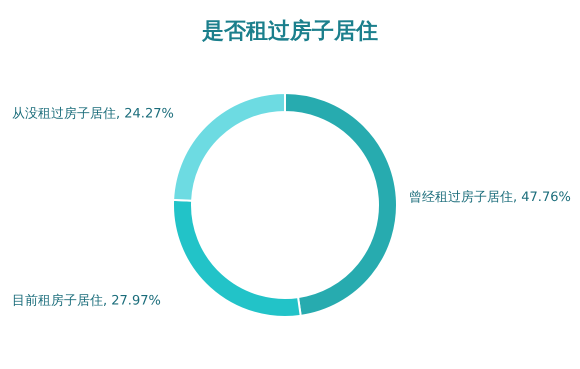 The height and width of the screenshot is (369, 580). I want to click on chart-title: 是否租过房子居住, so click(289, 31).